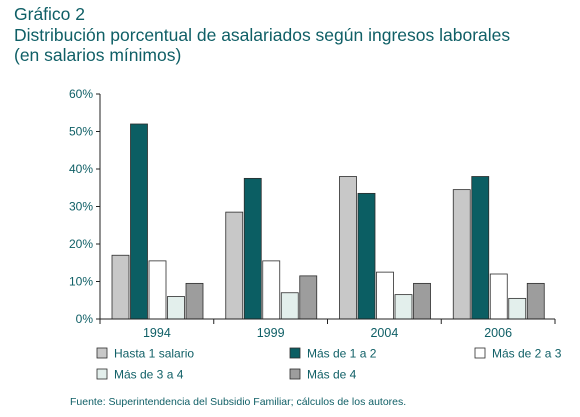 The width and height of the screenshot is (580, 417). Describe the element at coordinates (498, 333) in the screenshot. I see `x-tick-label: 2006` at that location.